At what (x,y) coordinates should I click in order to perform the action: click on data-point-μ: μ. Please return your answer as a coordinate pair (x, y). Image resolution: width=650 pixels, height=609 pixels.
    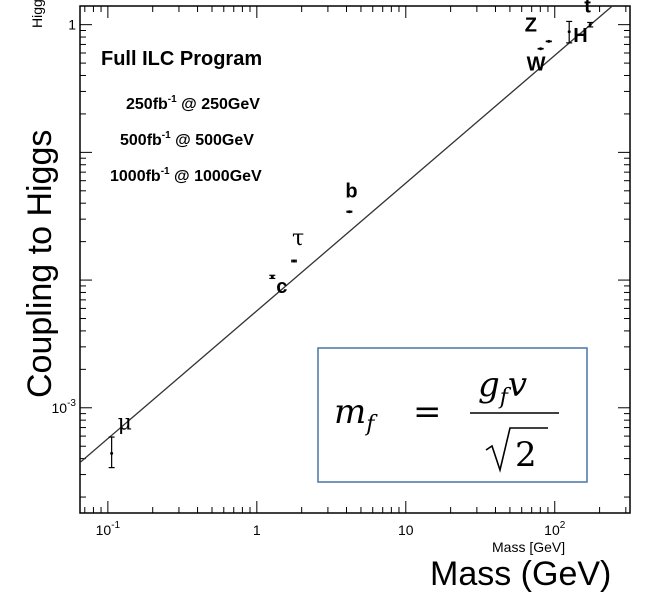
    Looking at the image, I should click on (120, 439).